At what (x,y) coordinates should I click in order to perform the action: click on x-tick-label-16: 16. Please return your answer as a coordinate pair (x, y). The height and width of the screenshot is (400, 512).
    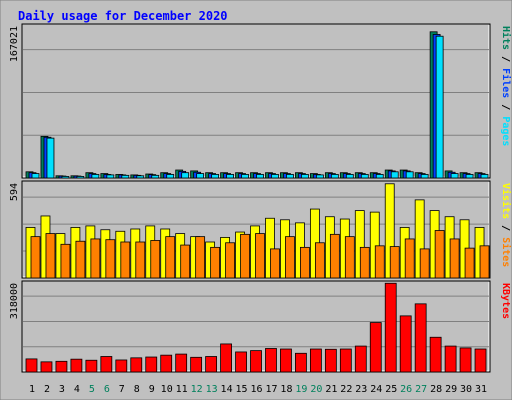
    Looking at the image, I should click on (256, 389).